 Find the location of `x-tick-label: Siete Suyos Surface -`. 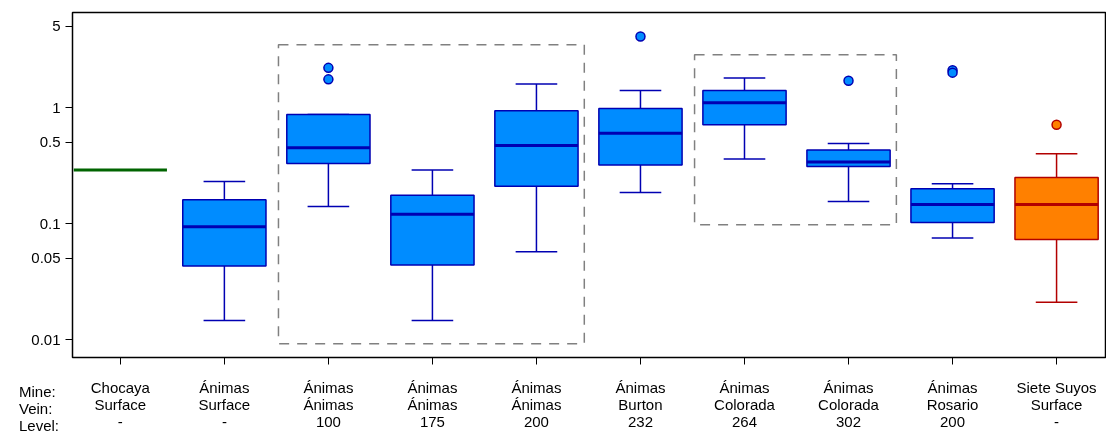

x-tick-label: Siete Suyos Surface - is located at coordinates (1056, 404).